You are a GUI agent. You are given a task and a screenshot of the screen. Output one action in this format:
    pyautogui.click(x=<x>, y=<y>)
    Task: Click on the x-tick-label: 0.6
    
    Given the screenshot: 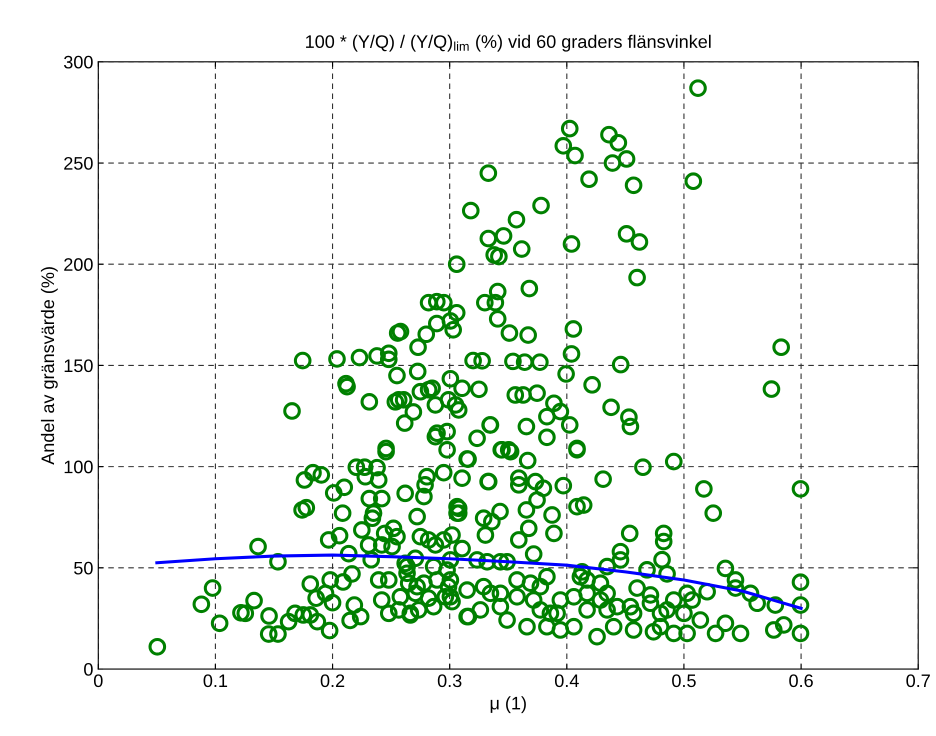 What is the action you would take?
    pyautogui.click(x=801, y=681)
    